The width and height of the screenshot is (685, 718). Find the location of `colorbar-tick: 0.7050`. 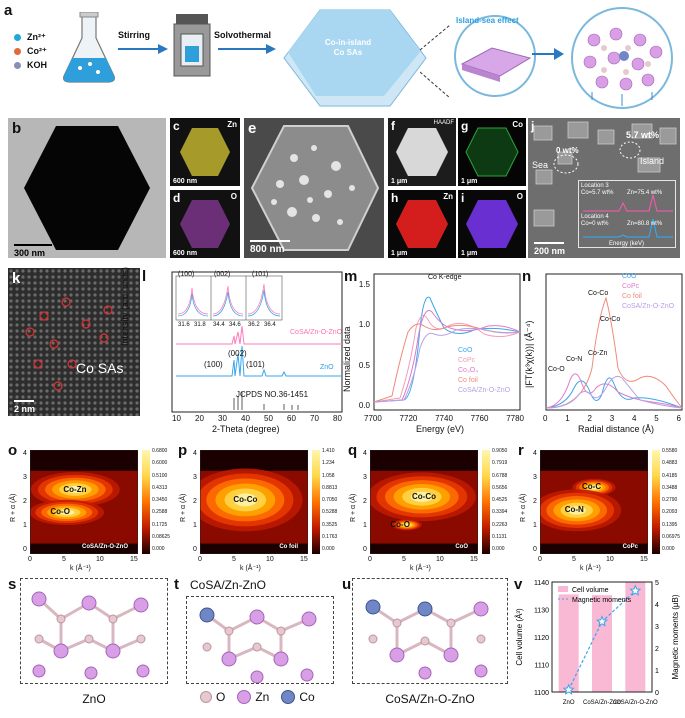

colorbar-tick: 0.7050 is located at coordinates (330, 500).